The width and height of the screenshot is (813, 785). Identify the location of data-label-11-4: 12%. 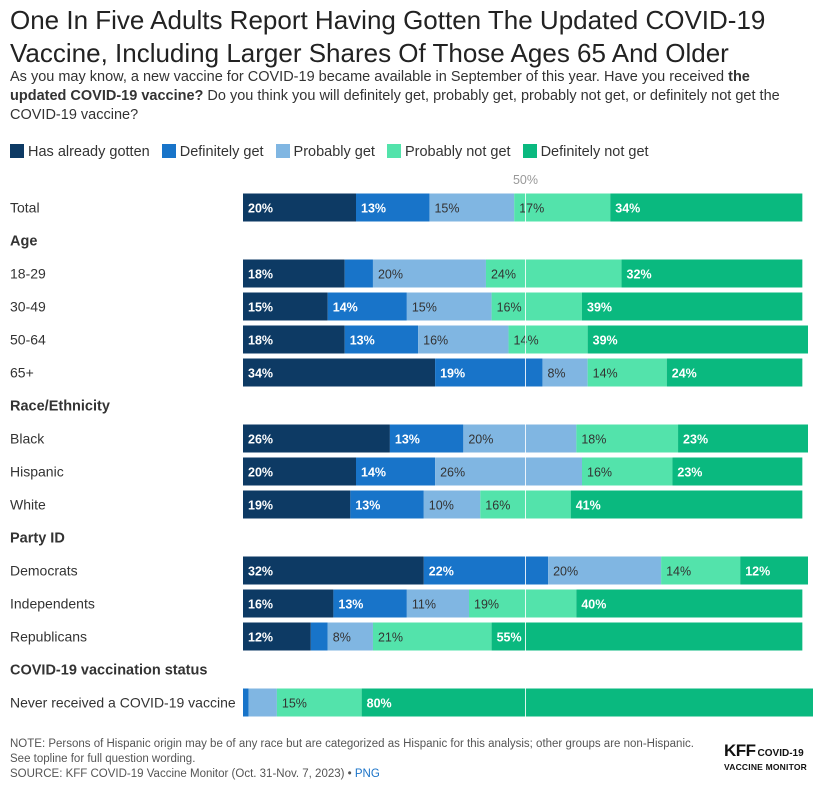
(757, 572).